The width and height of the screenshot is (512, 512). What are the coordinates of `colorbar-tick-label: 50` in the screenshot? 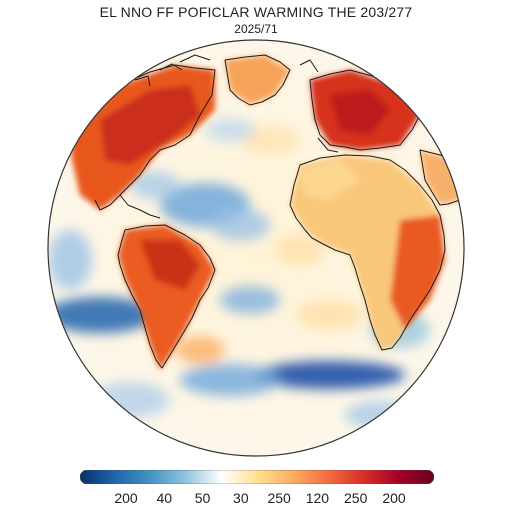 It's located at (202, 498).